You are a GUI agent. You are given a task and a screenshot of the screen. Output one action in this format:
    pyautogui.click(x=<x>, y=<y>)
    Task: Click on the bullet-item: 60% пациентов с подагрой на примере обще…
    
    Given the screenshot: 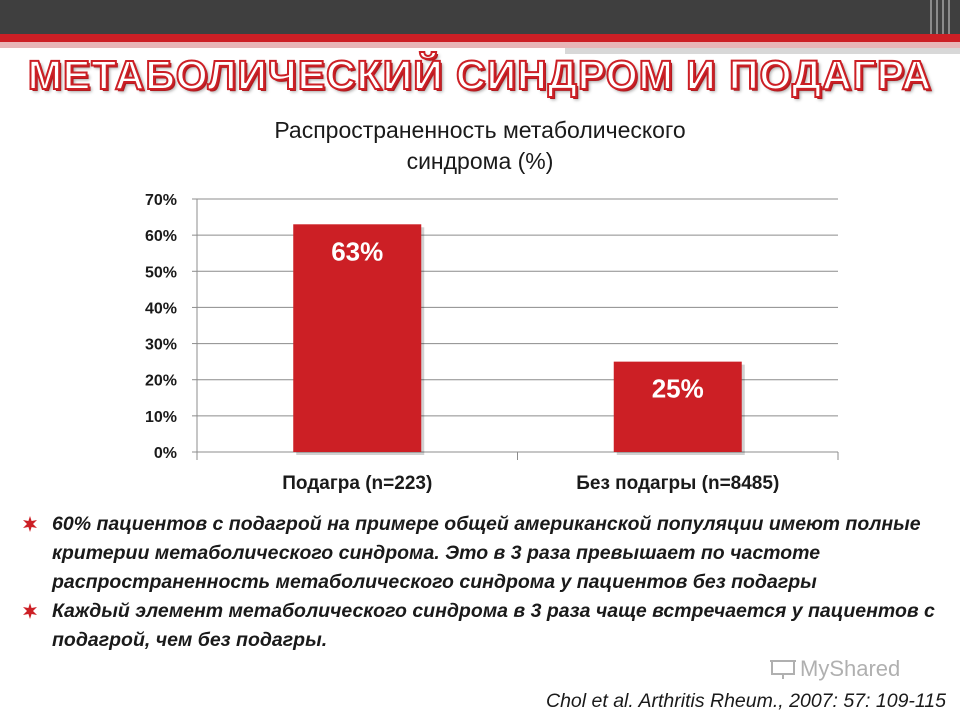 What is the action you would take?
    pyautogui.click(x=485, y=553)
    